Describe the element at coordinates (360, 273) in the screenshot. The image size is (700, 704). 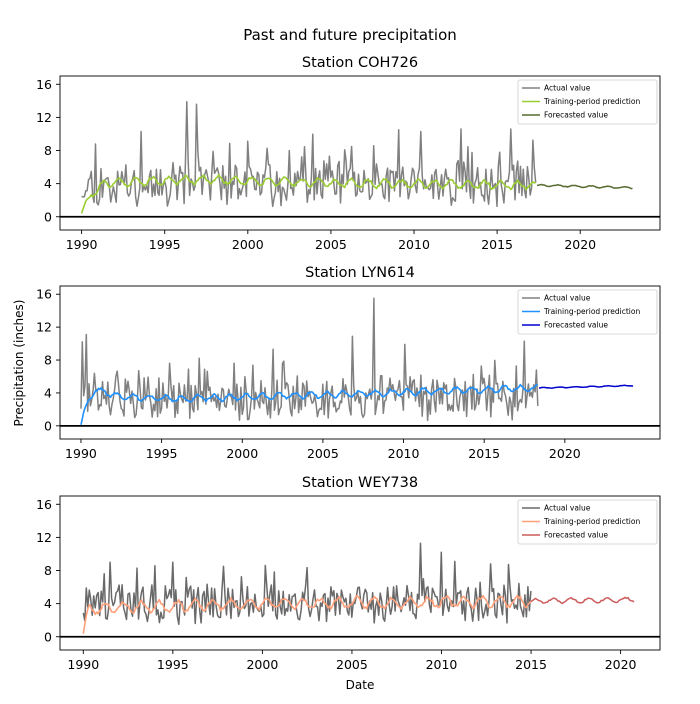
I see `panel-title: Station LYN614` at that location.